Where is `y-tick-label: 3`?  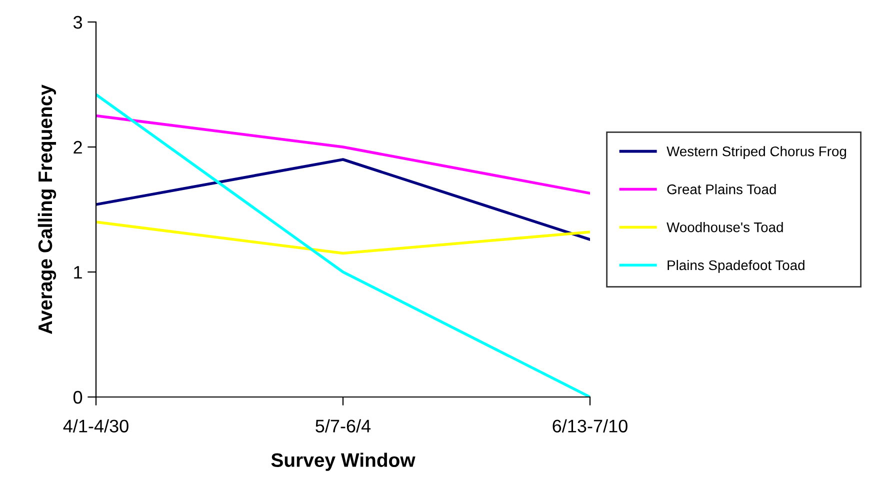
y-tick-label: 3 is located at coordinates (77, 22).